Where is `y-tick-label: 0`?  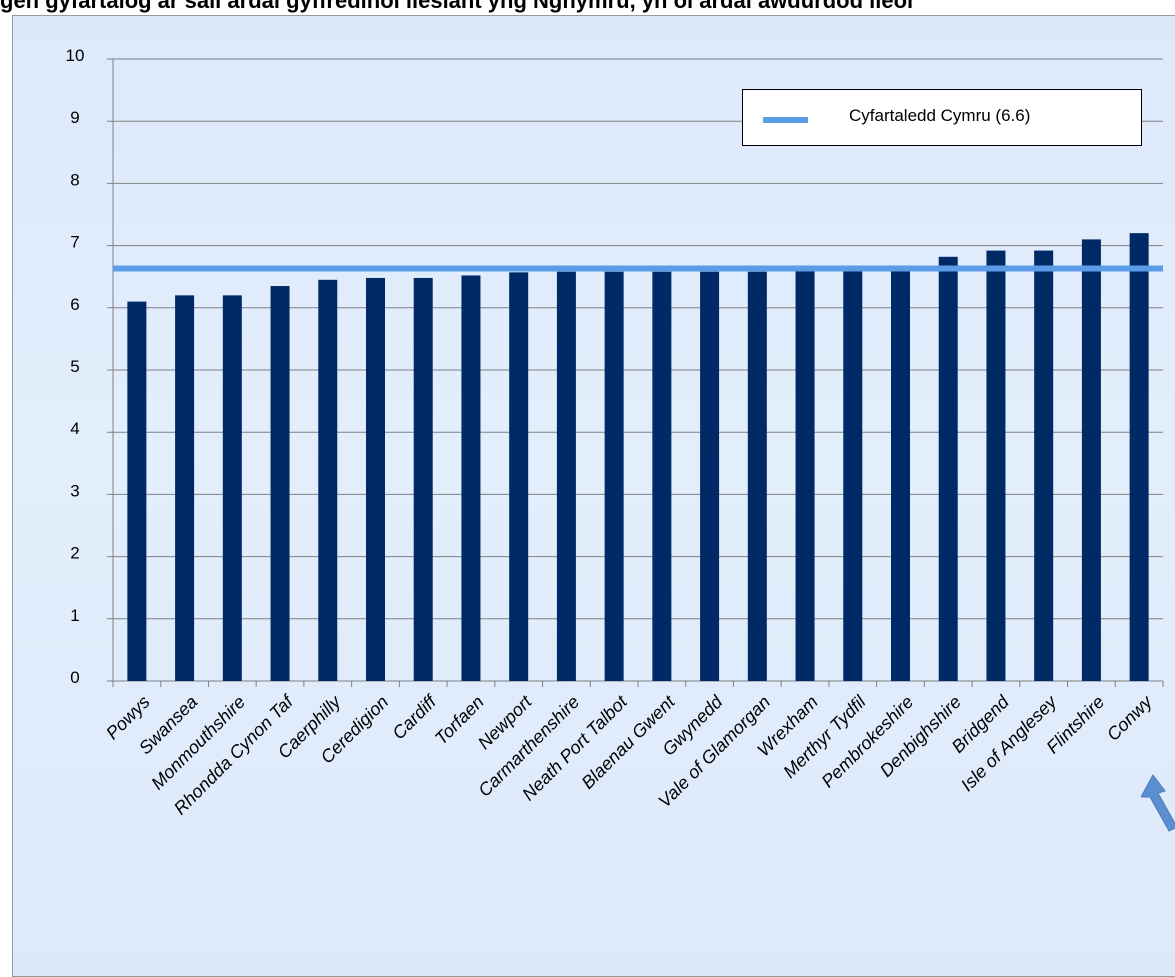
y-tick-label: 0 is located at coordinates (74, 677).